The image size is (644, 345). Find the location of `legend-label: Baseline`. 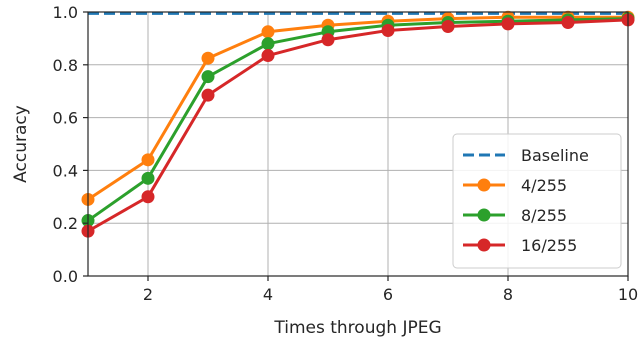

legend-label: Baseline is located at coordinates (555, 155).